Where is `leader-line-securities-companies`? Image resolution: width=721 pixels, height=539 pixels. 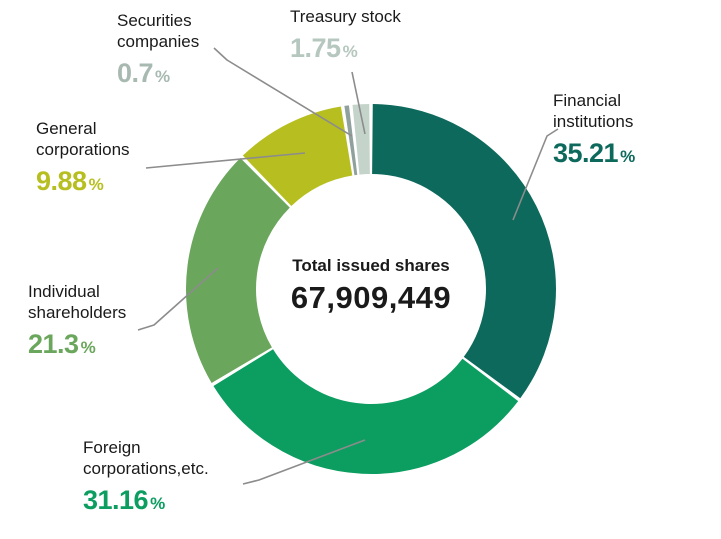 leader-line-securities-companies is located at coordinates (283, 92).